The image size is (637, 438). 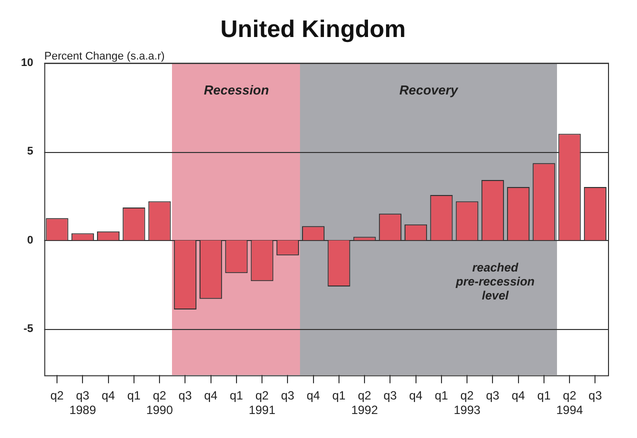 I want to click on y-tick-label: 0, so click(x=30, y=240).